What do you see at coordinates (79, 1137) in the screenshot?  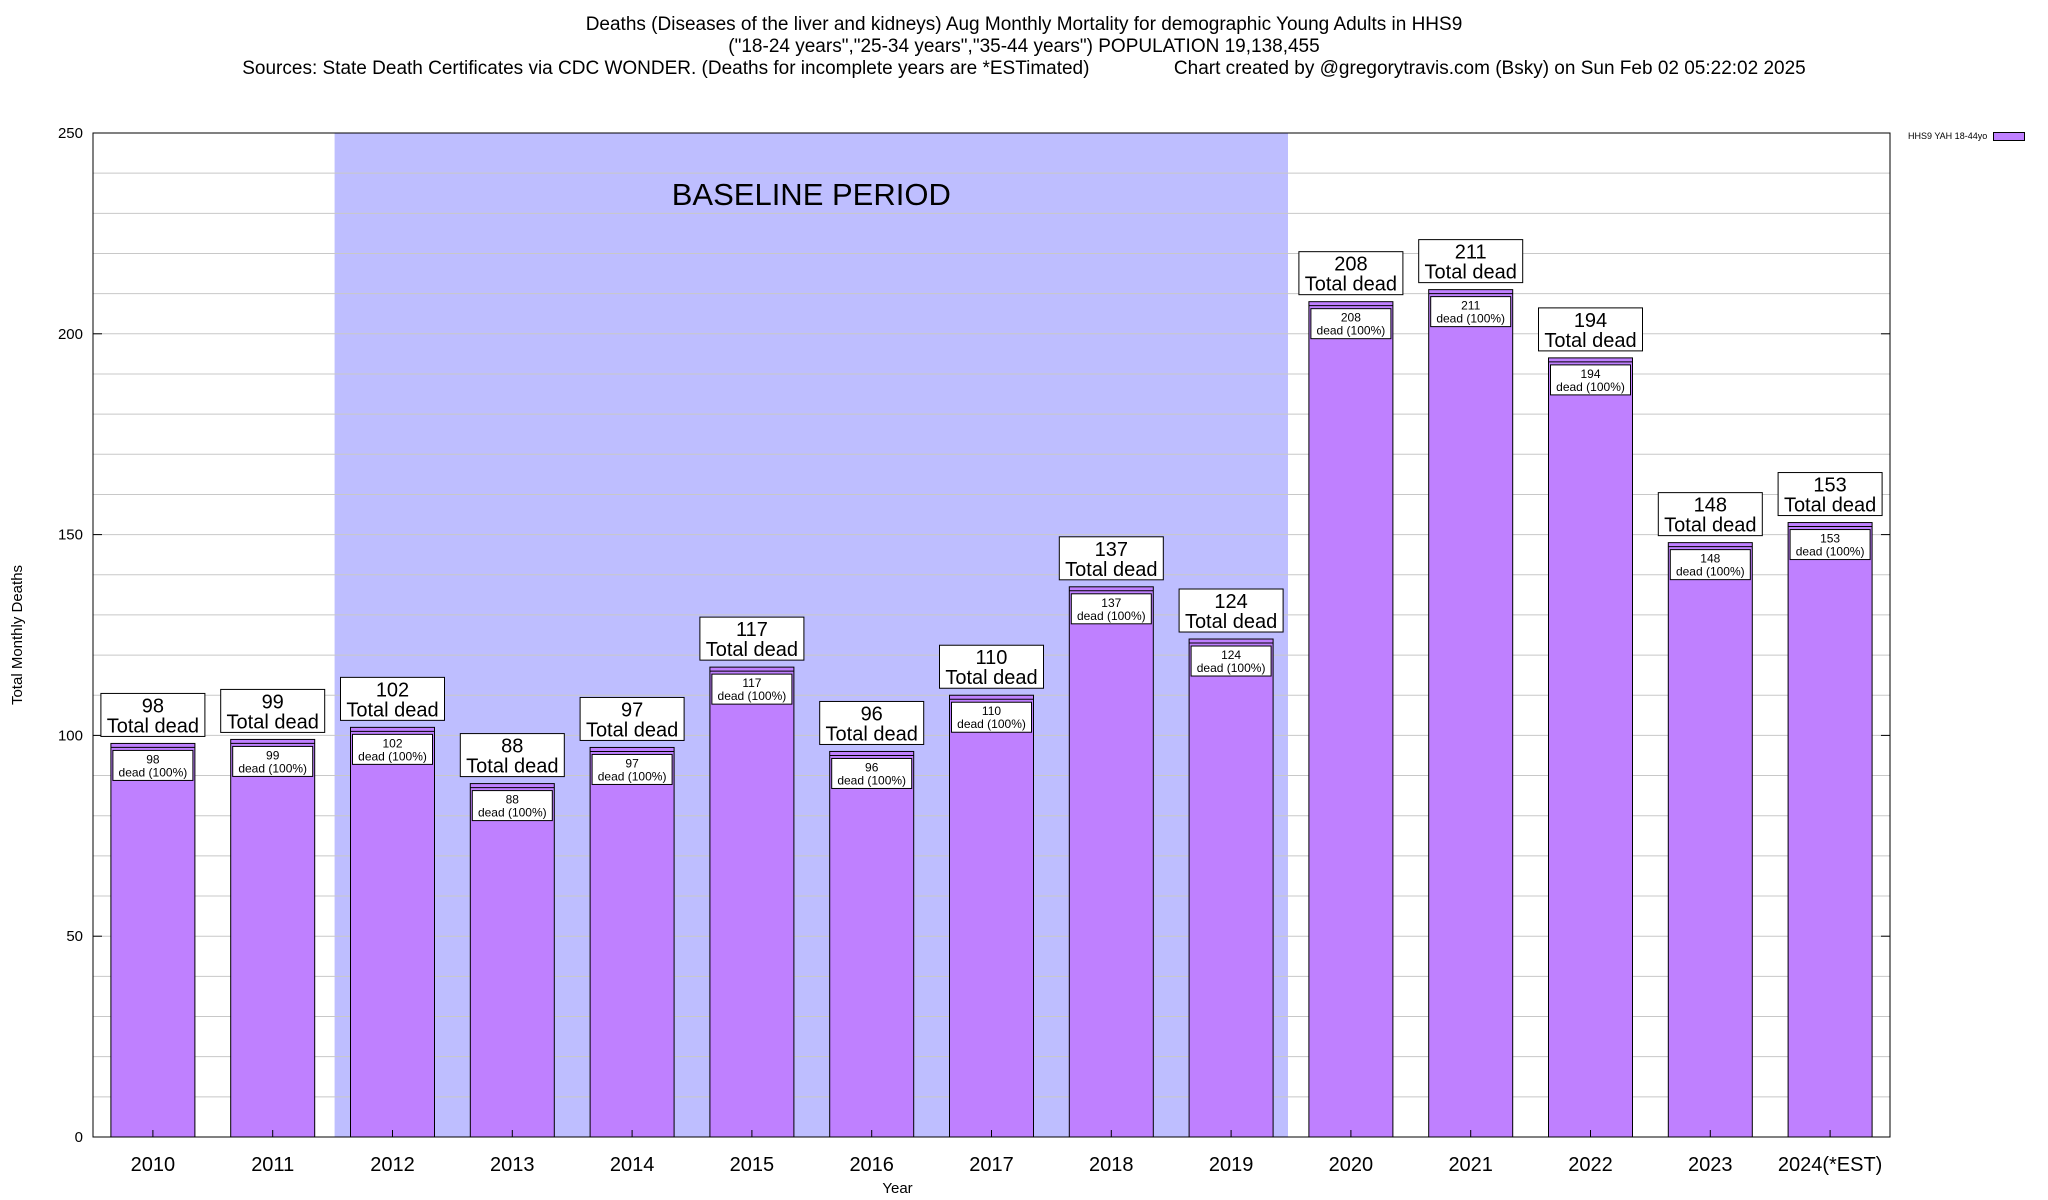 I see `y-tick-label: 0` at bounding box center [79, 1137].